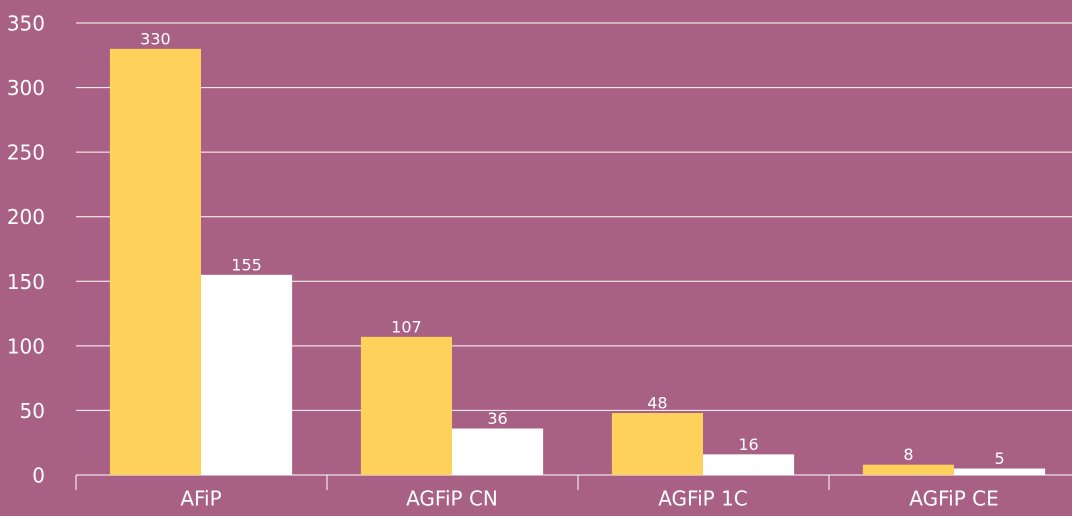 The image size is (1072, 516). Describe the element at coordinates (26, 88) in the screenshot. I see `y-tick-label: 300` at that location.